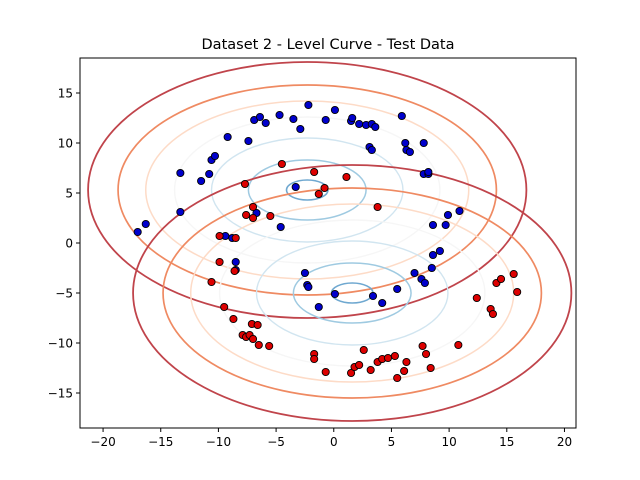  Describe the element at coordinates (60, 344) in the screenshot. I see `y-tick-label: −10` at that location.